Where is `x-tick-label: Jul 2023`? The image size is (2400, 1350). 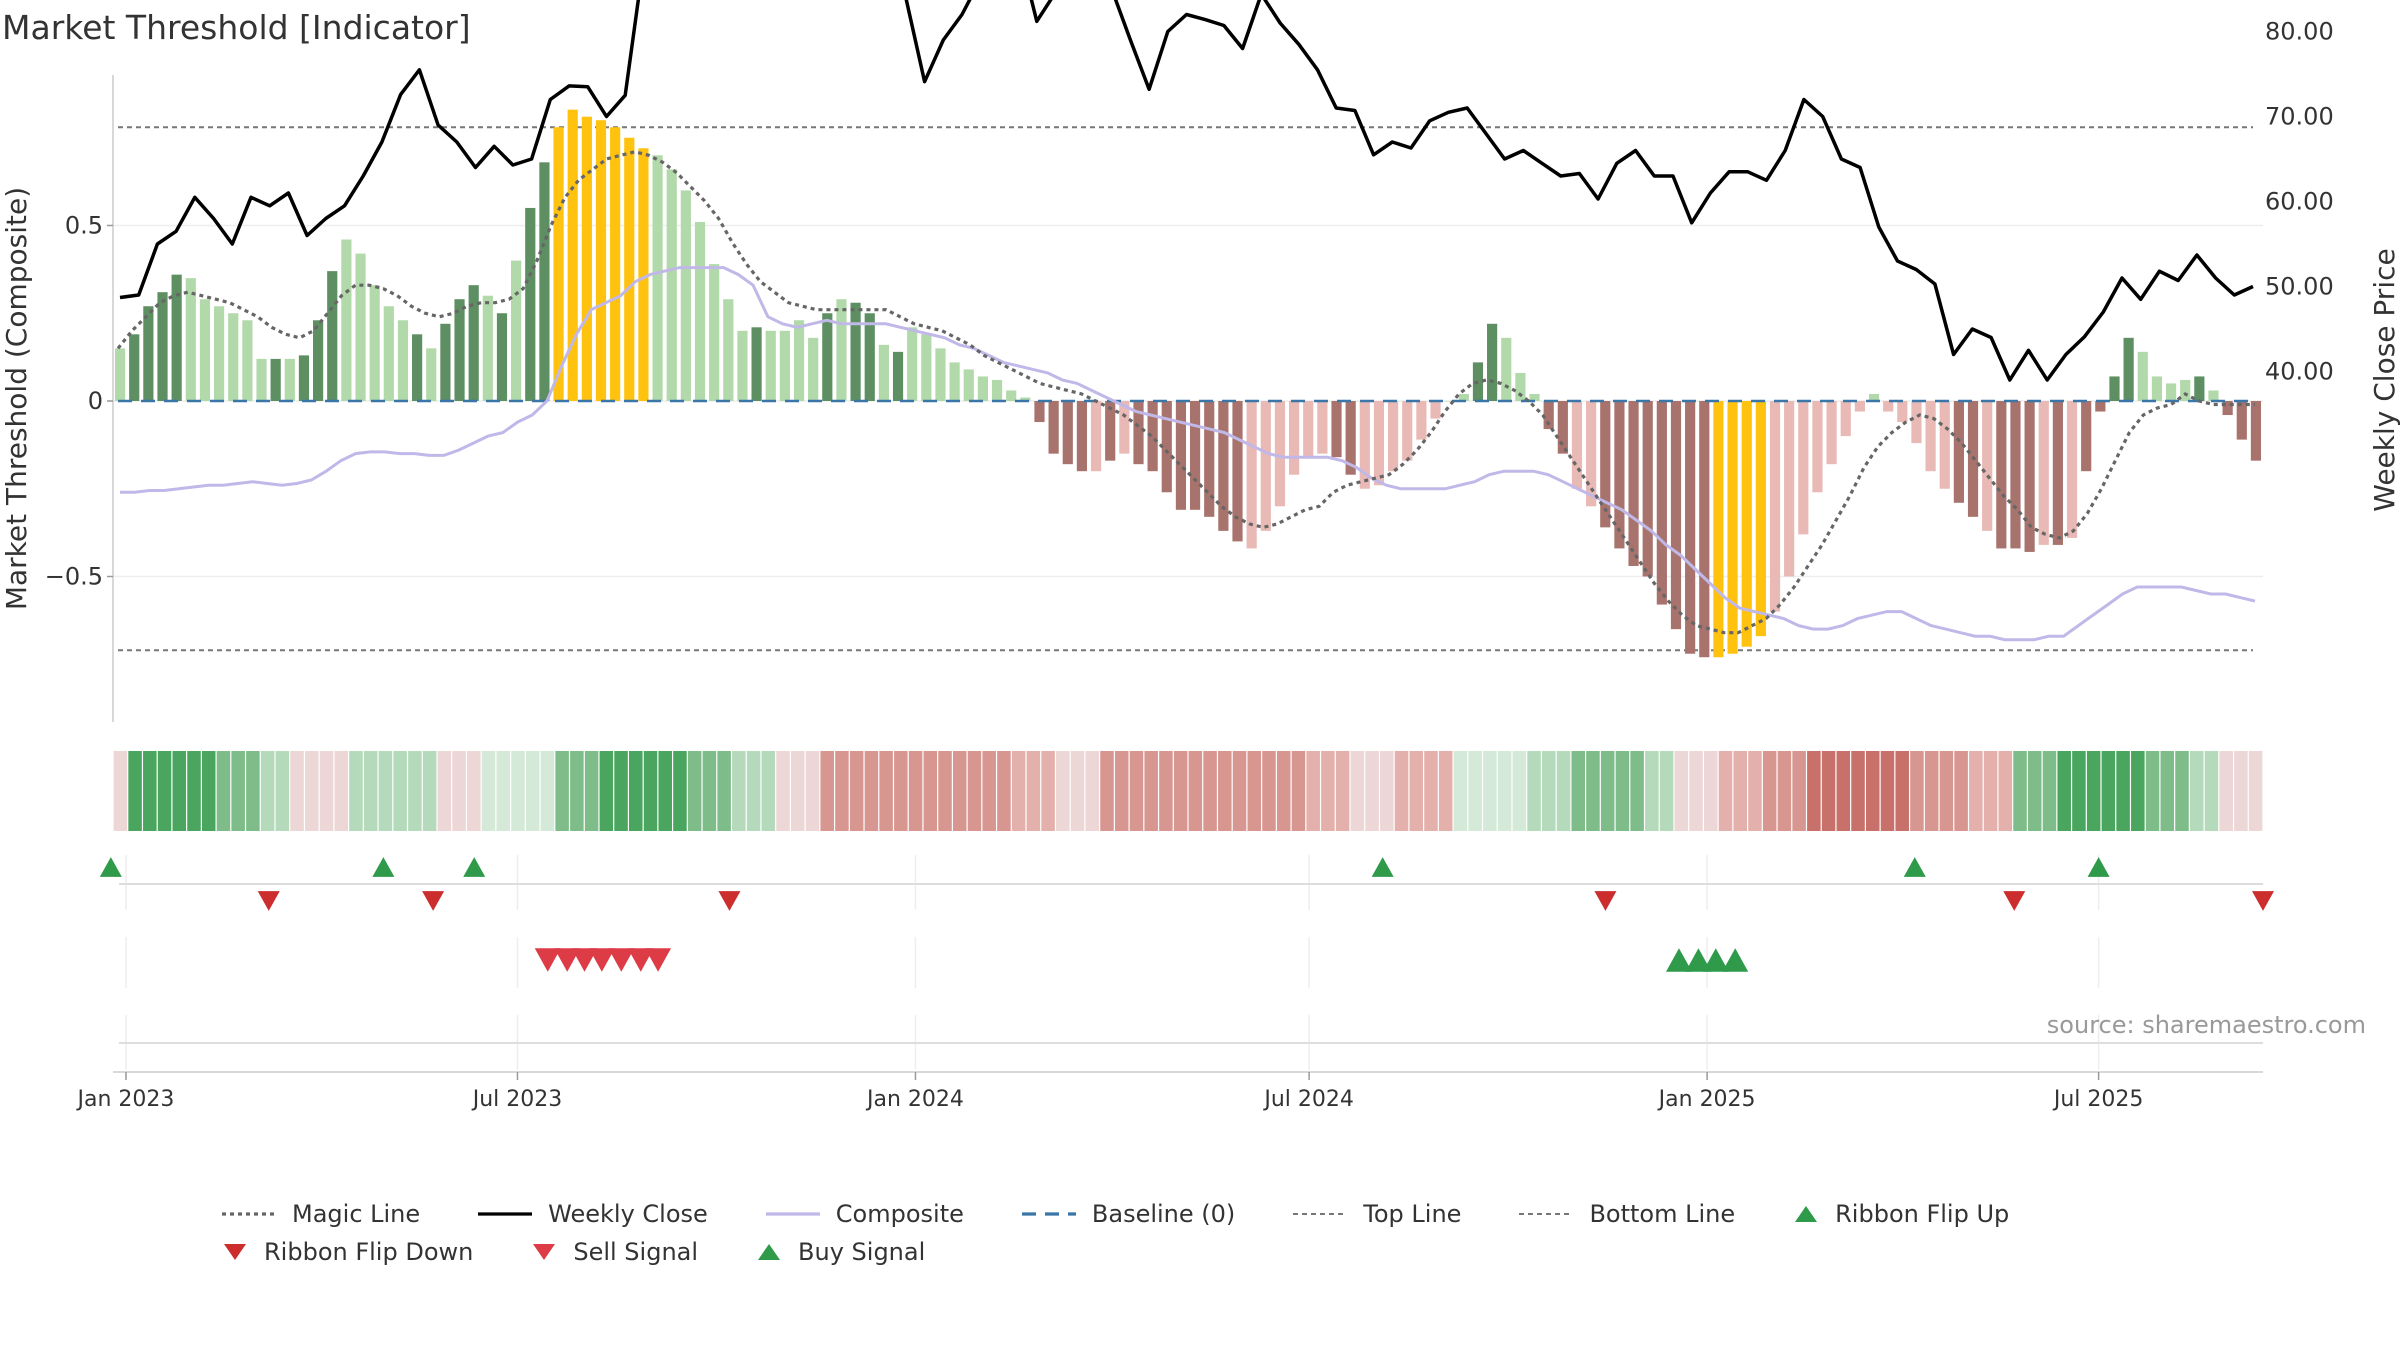
x-tick-label: Jul 2023 is located at coordinates (517, 1099).